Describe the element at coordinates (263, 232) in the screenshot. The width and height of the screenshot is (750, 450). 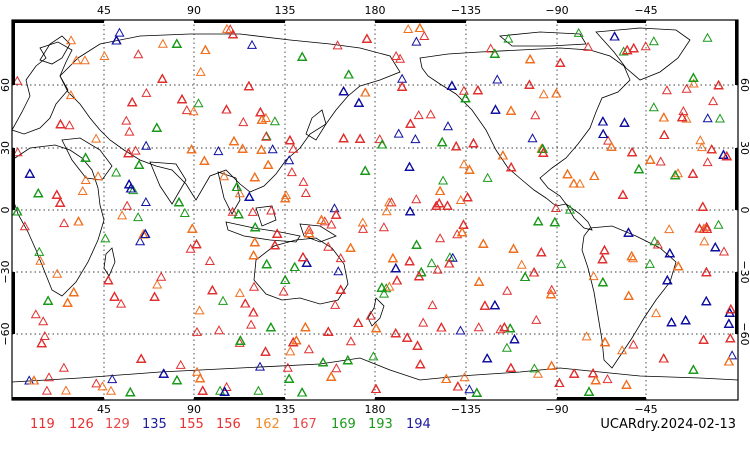
I see `indonesia-coastline` at that location.